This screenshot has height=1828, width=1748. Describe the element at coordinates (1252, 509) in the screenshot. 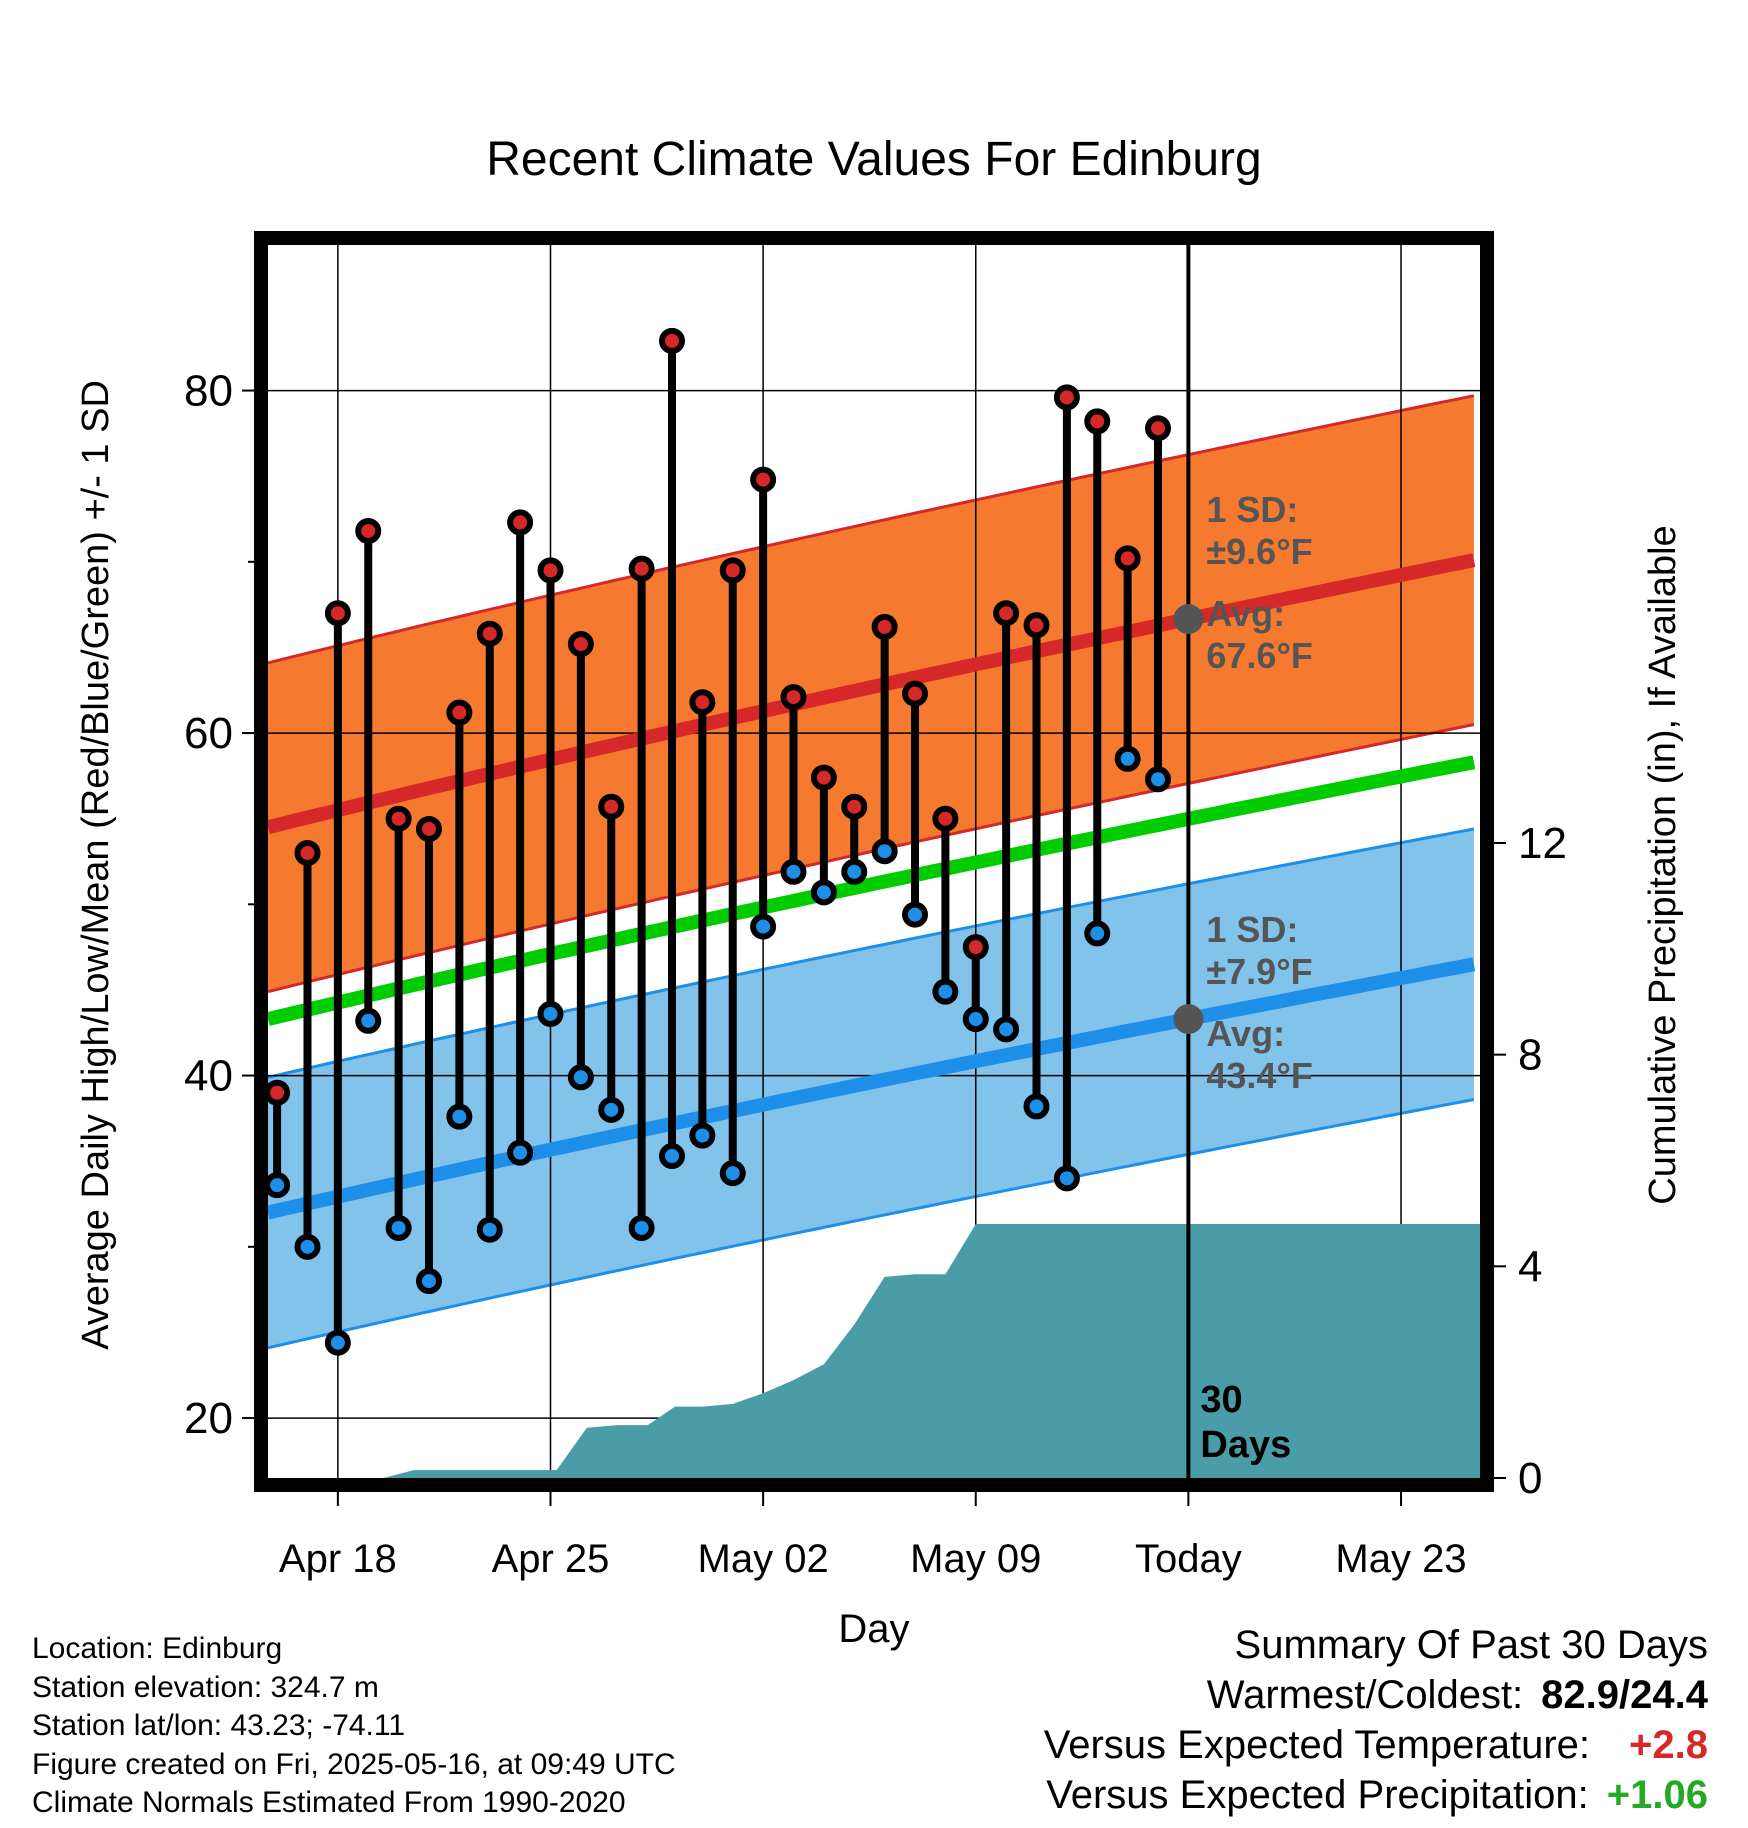

I see `high-sd-label: 1 SD:` at that location.